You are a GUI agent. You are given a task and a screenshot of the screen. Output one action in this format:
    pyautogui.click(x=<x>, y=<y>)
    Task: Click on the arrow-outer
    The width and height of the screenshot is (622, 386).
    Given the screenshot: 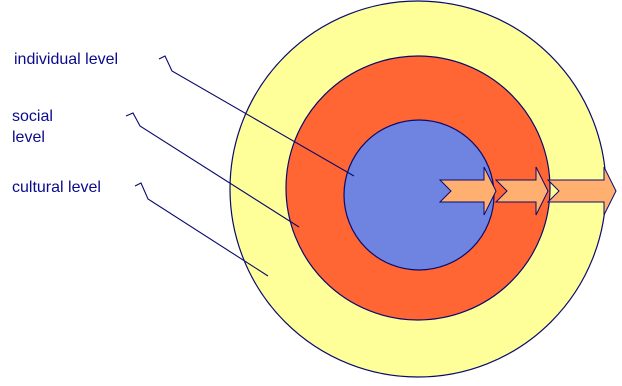 What is the action you would take?
    pyautogui.click(x=581, y=191)
    